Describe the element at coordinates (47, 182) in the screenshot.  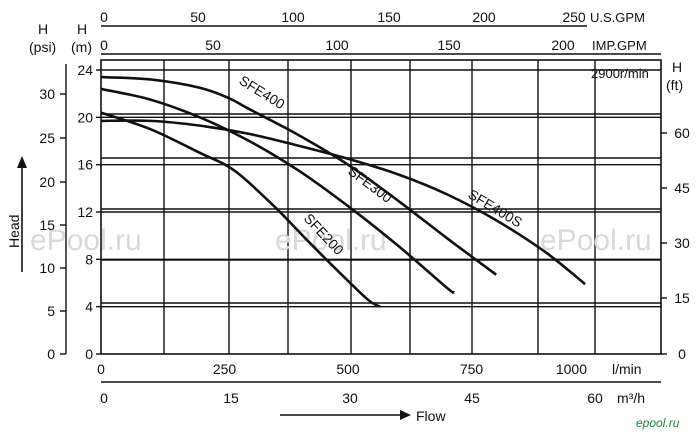
I see `psi-tick-label: 20` at that location.